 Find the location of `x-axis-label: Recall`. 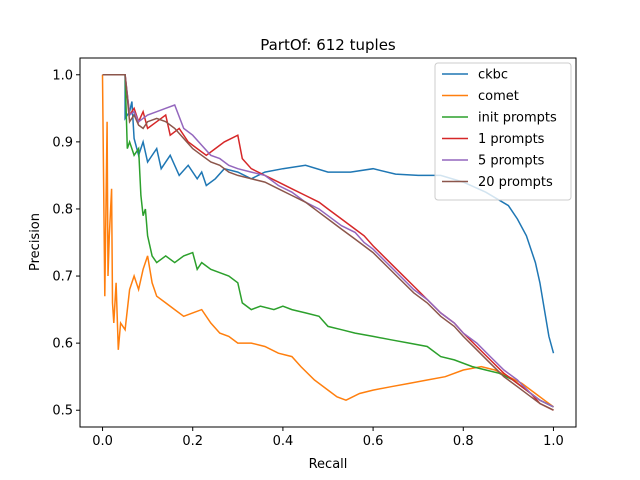

x-axis-label: Recall is located at coordinates (328, 464).